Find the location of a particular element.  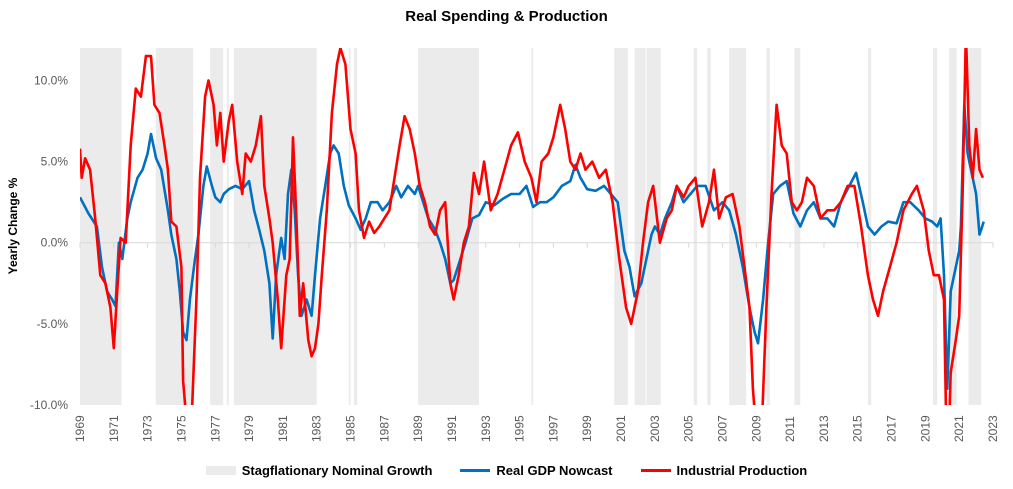

x-tick-label: 2001 is located at coordinates (621, 428).